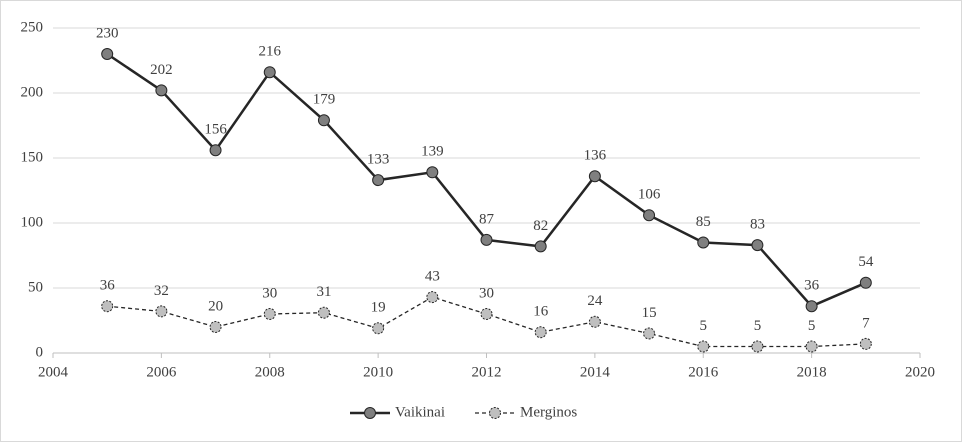 This screenshot has width=962, height=442. What do you see at coordinates (541, 312) in the screenshot?
I see `data-label: 16` at bounding box center [541, 312].